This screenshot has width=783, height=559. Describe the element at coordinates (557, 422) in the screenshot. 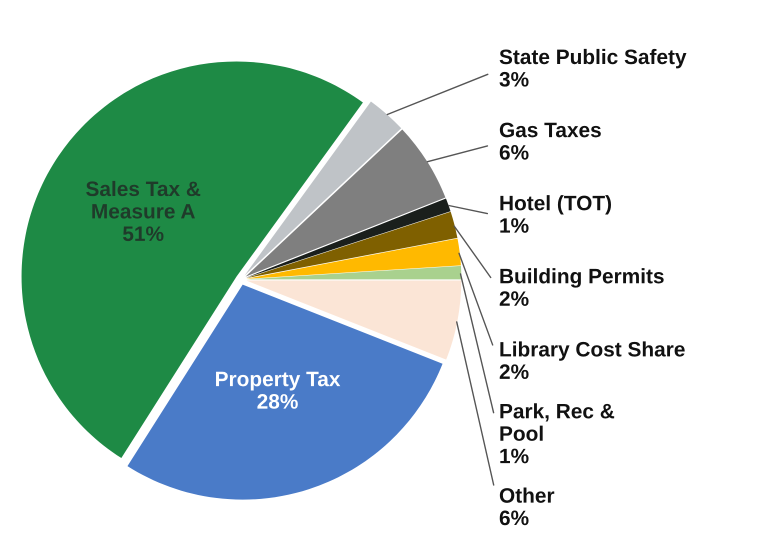

I see `slice-label: Park, Rec & Pool` at that location.